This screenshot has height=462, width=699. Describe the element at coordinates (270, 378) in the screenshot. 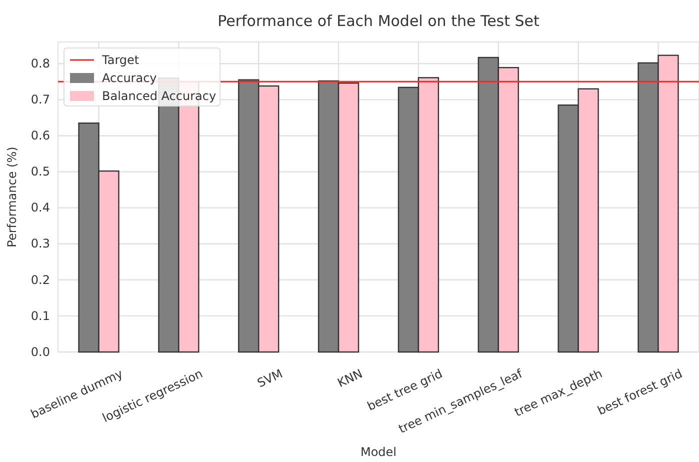

I see `x-tick-label: SVM` at that location.